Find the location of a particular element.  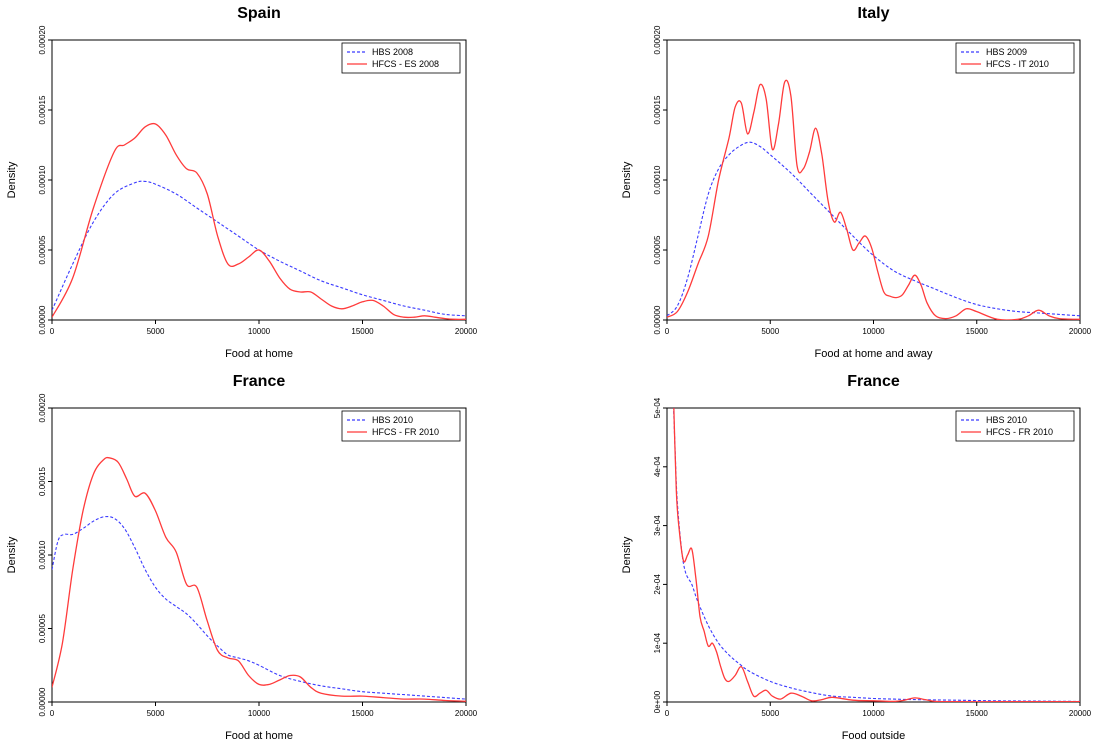

chart-title: Italy is located at coordinates (873, 13).